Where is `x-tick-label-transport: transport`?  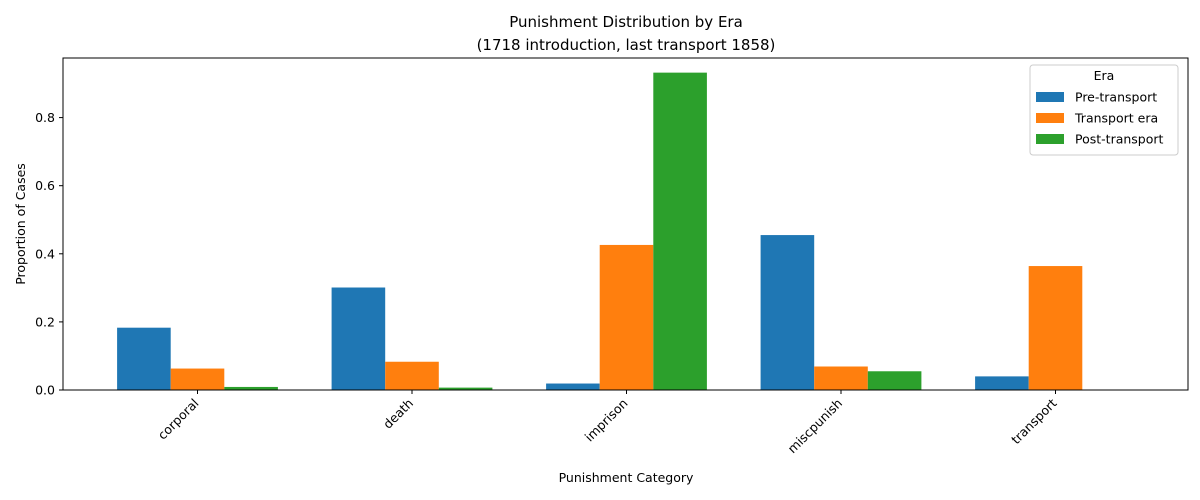 x-tick-label-transport: transport is located at coordinates (1034, 421).